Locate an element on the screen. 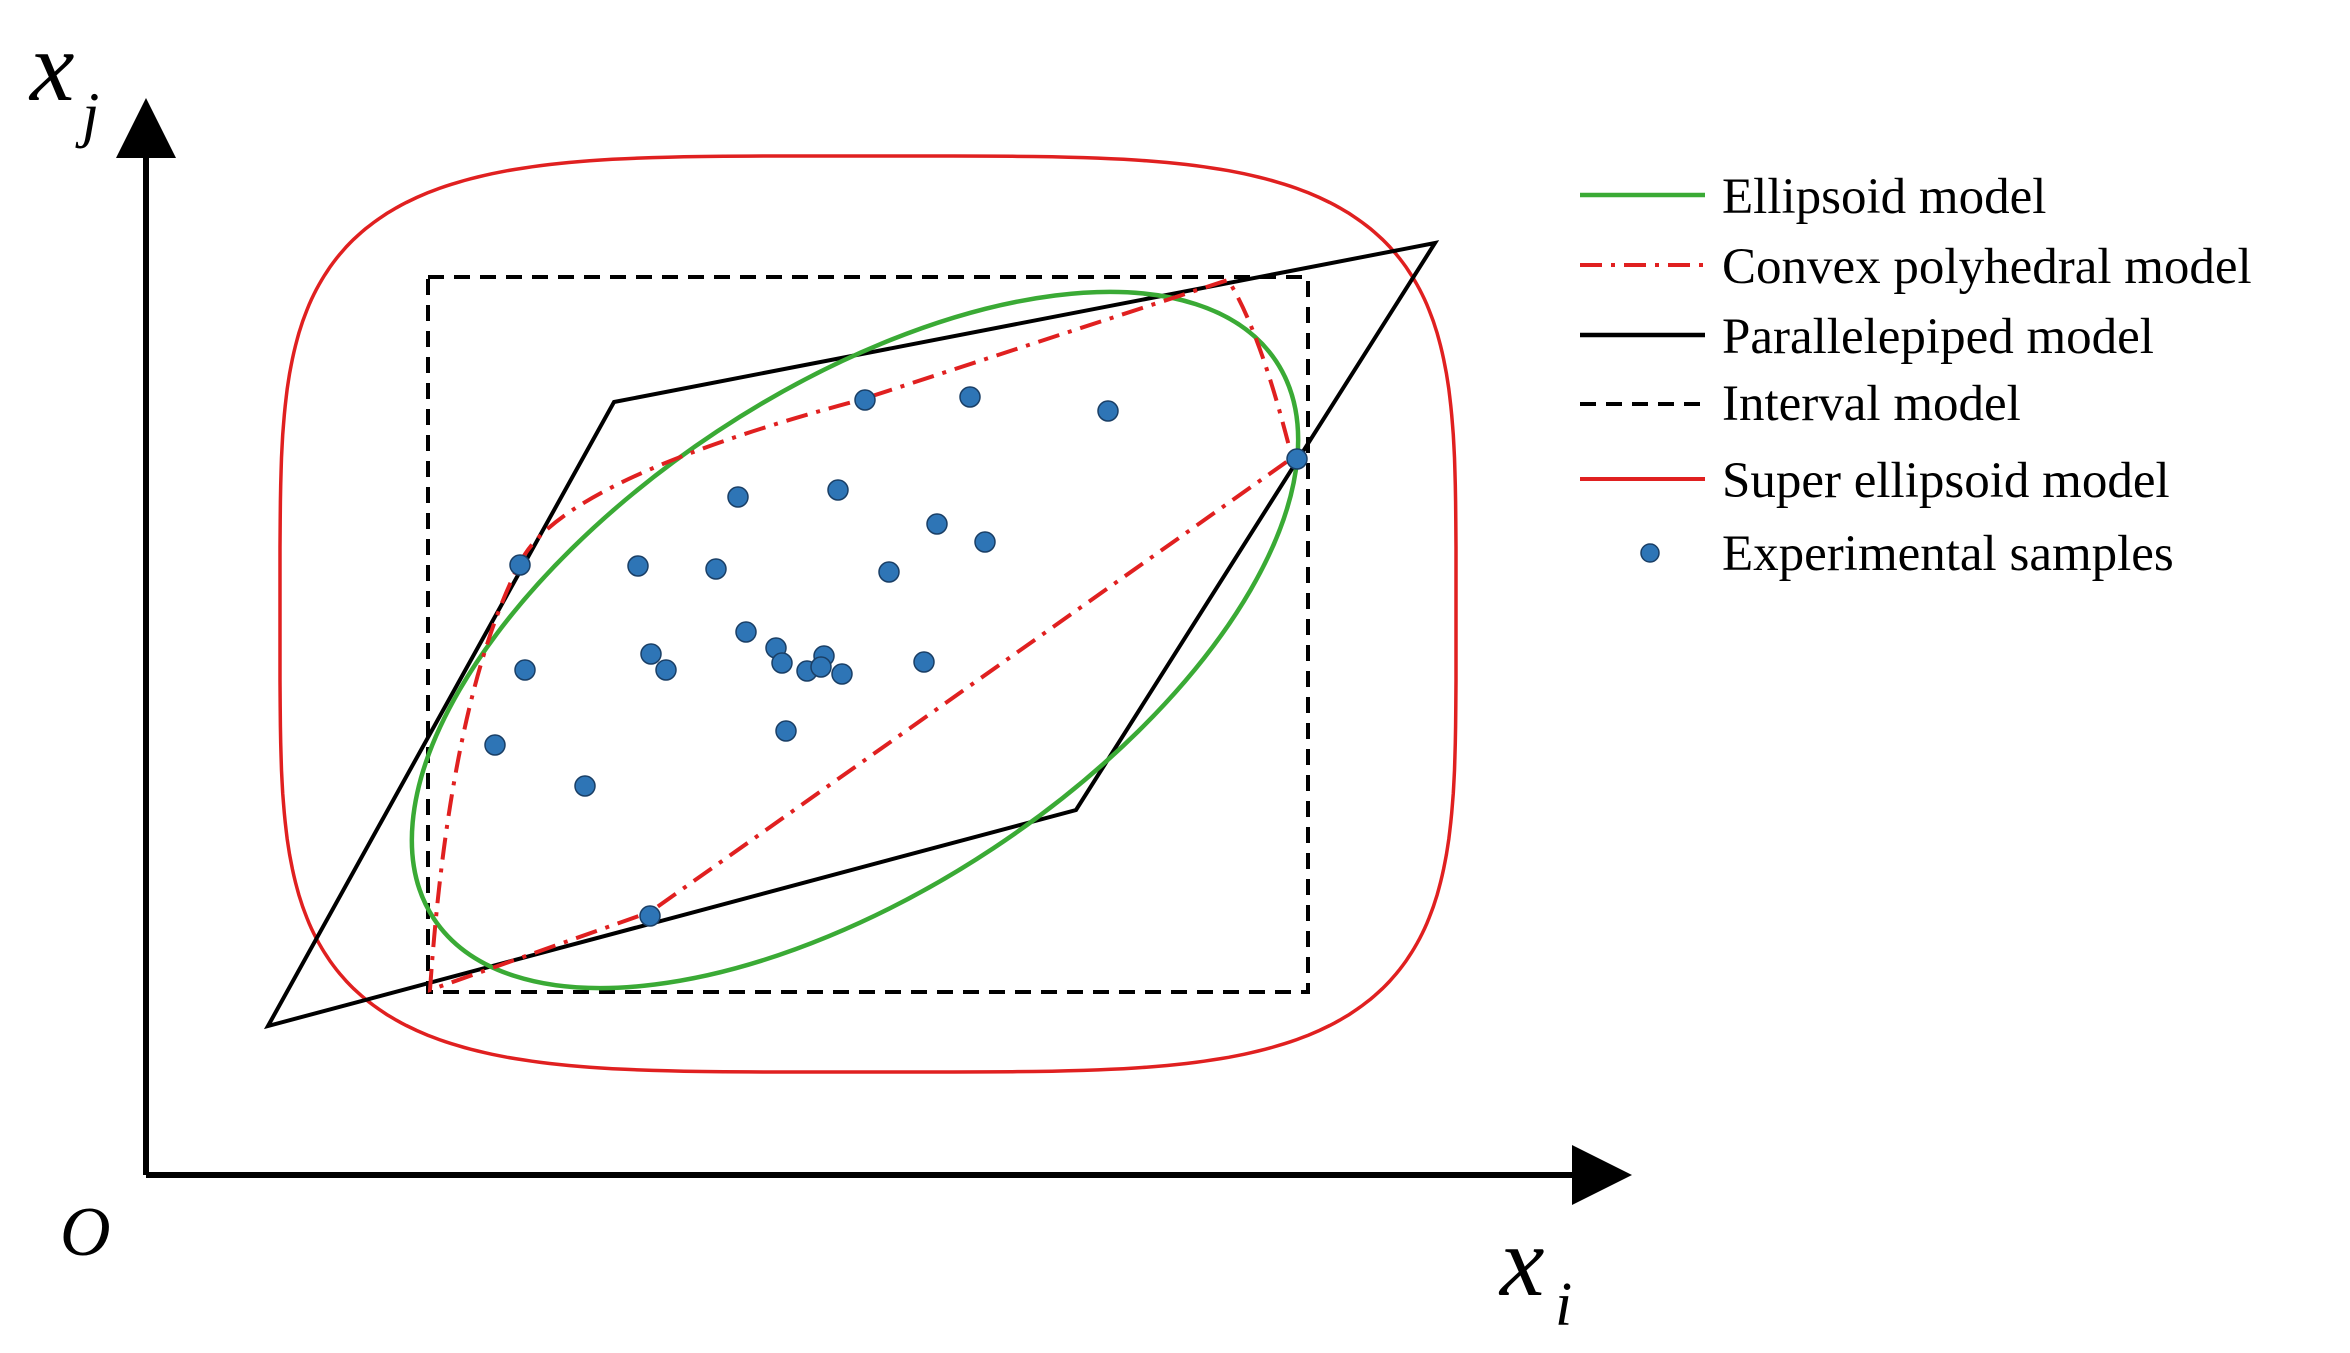 The image size is (2350, 1353). legend-item-parallelepiped: Parallelepiped model is located at coordinates (1867, 337).